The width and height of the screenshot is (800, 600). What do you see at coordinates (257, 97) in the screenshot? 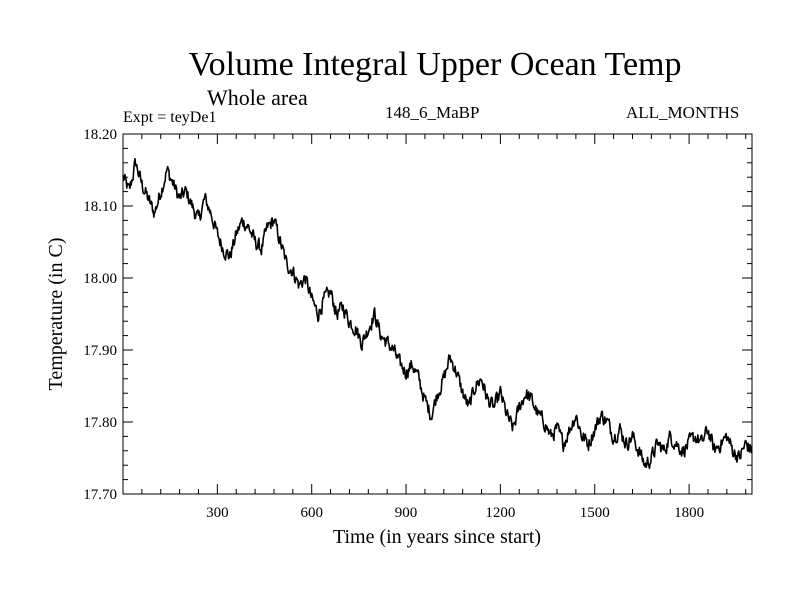
I see `chart-subtitle: Whole area` at bounding box center [257, 97].